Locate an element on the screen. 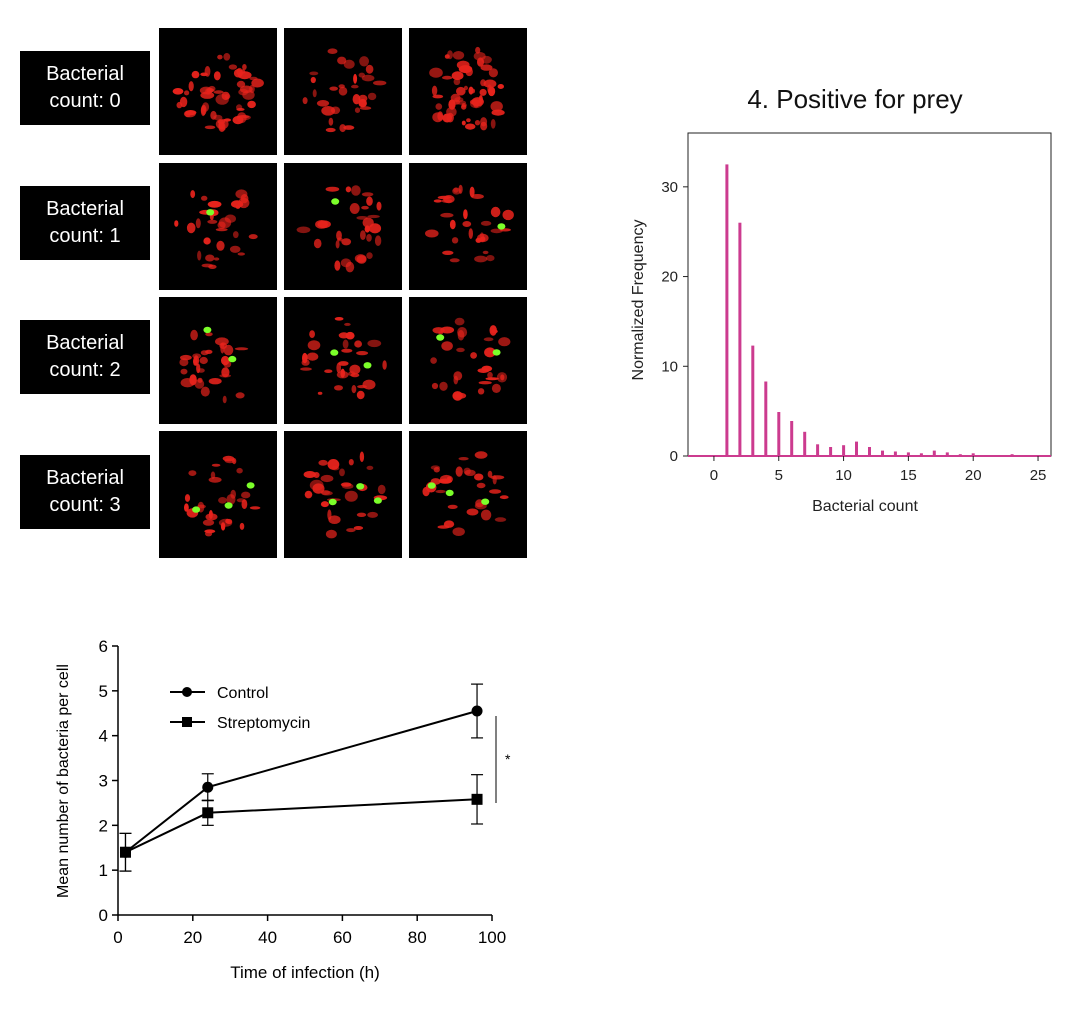  data-point-control is located at coordinates (208, 787).